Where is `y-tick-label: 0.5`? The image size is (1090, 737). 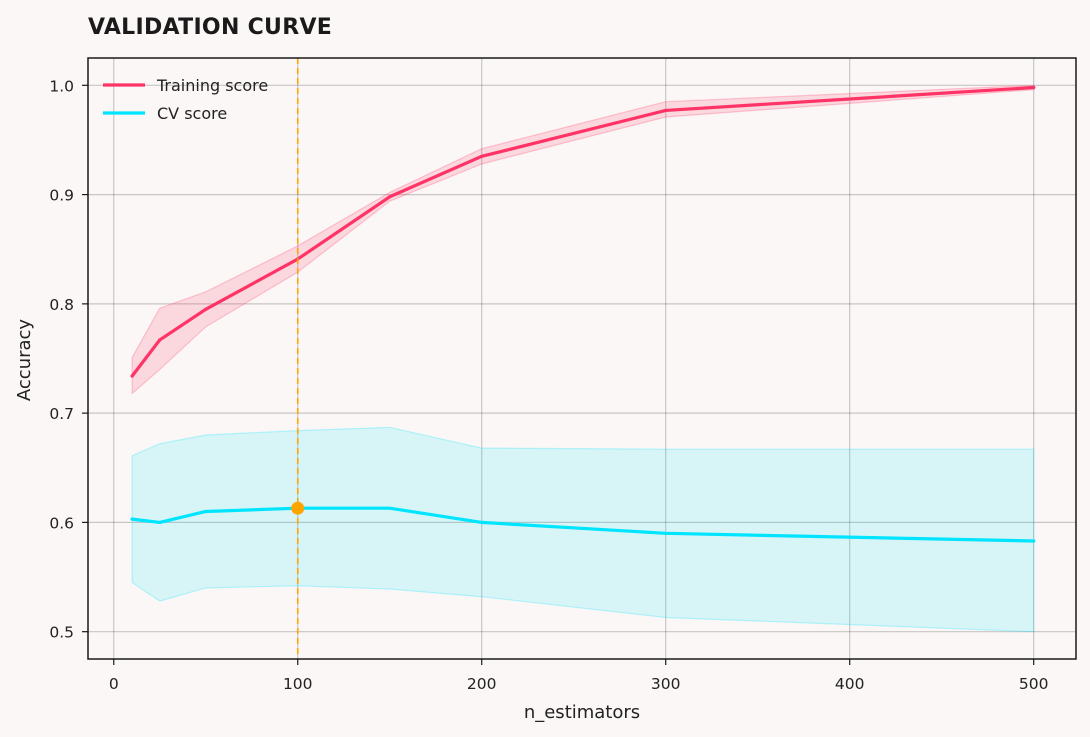
y-tick-label: 0.5 is located at coordinates (61, 633).